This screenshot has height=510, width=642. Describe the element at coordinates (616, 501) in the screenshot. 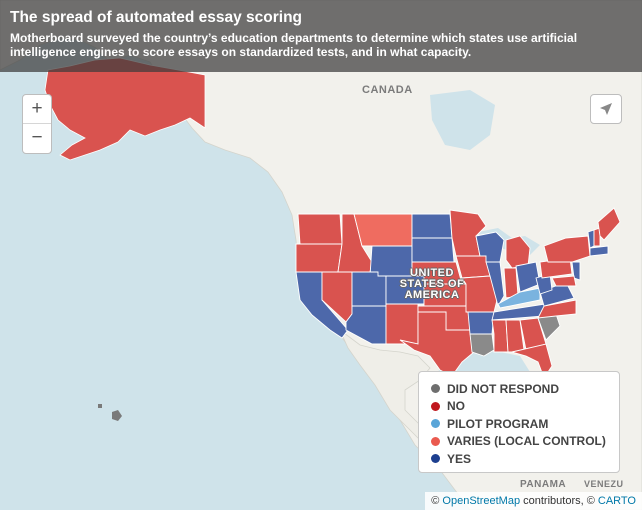

I see `carto-link: CARTO` at that location.